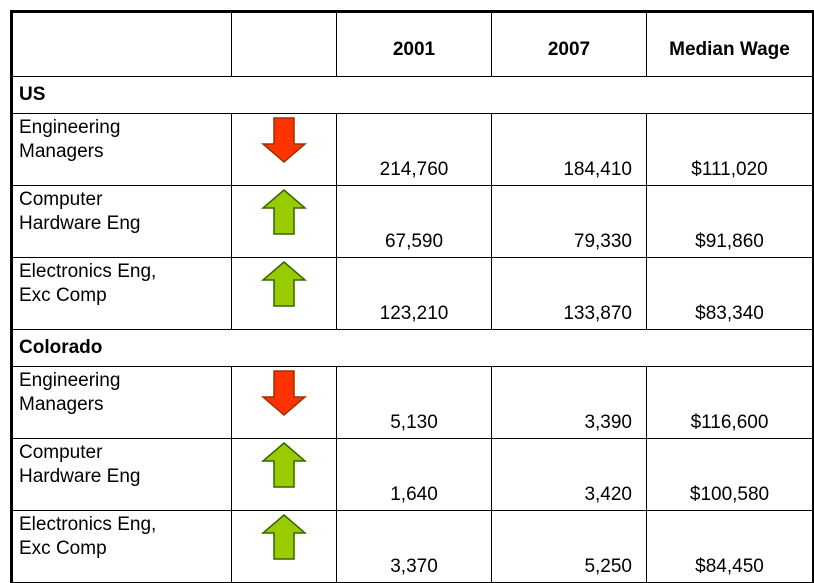 Image resolution: width=814 pixels, height=583 pixels. I want to click on section-title: Colorado, so click(412, 348).